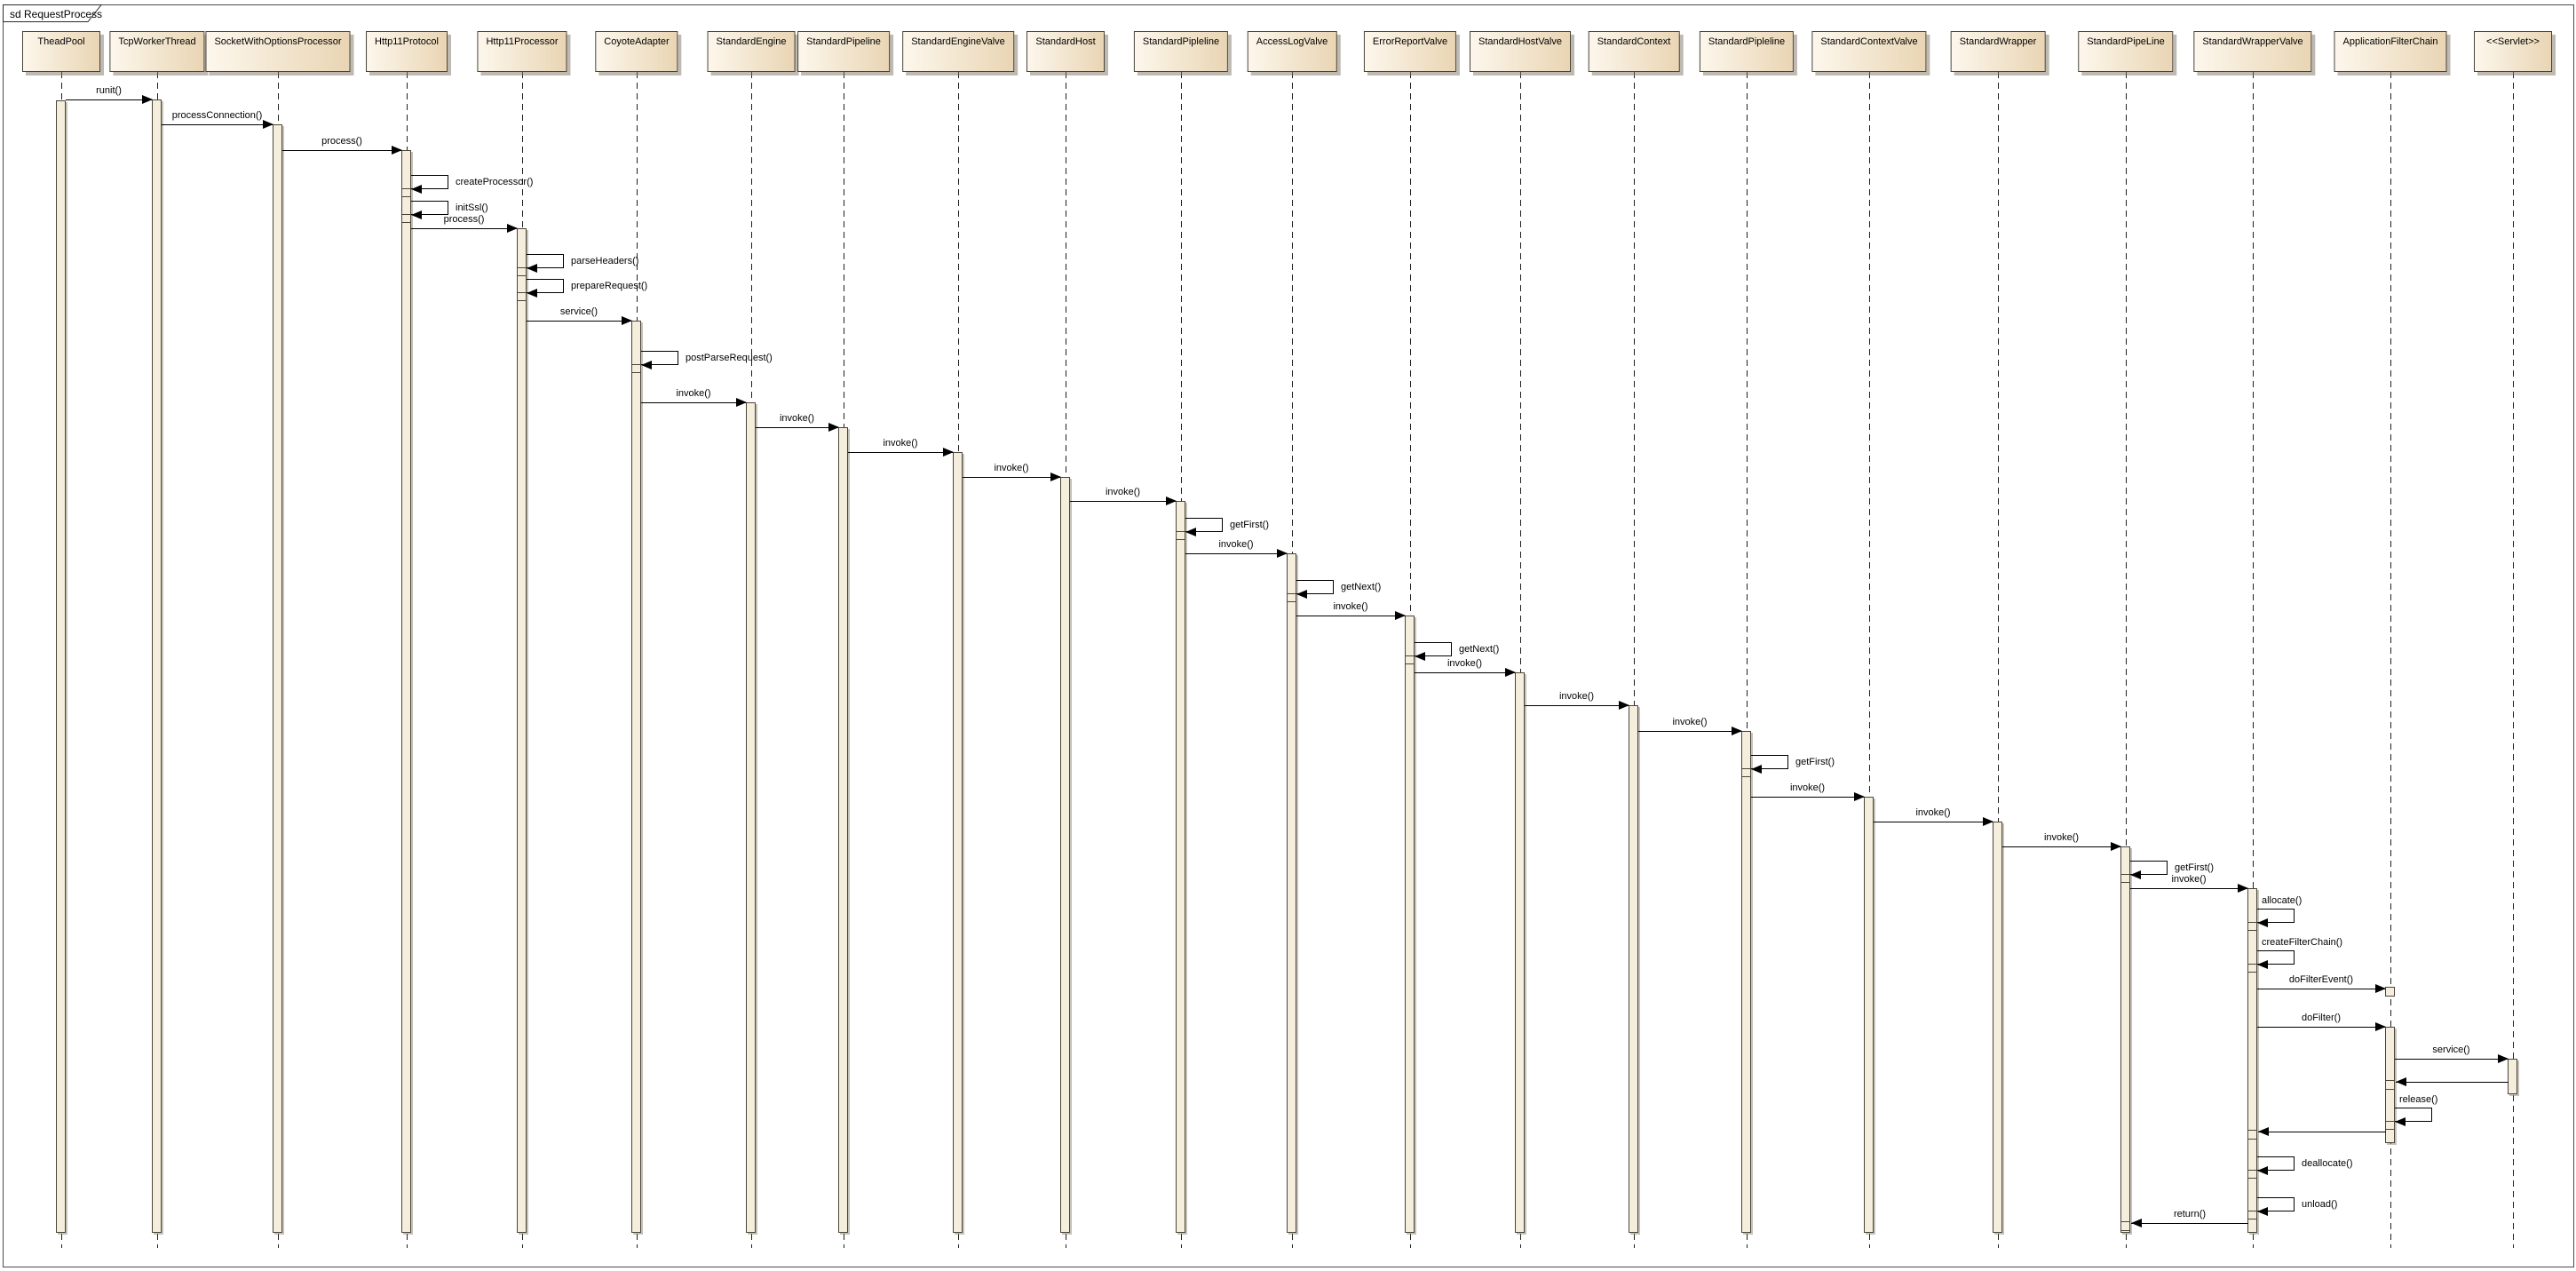 The height and width of the screenshot is (1271, 2576). I want to click on message-label: doFilterEvent(), so click(2321, 980).